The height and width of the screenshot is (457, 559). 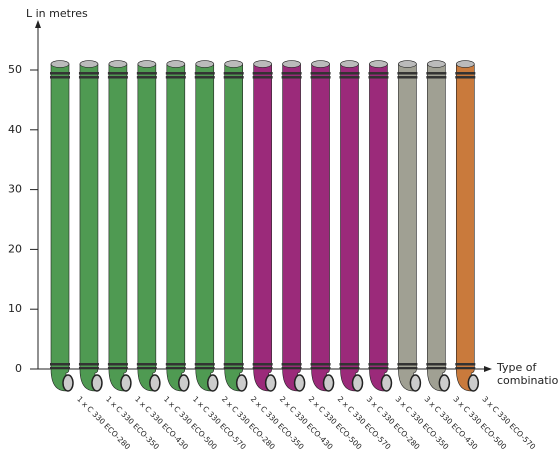 What do you see at coordinates (422, 422) in the screenshot?
I see `x-tick-label: 3 x C 330 ECO-350` at bounding box center [422, 422].